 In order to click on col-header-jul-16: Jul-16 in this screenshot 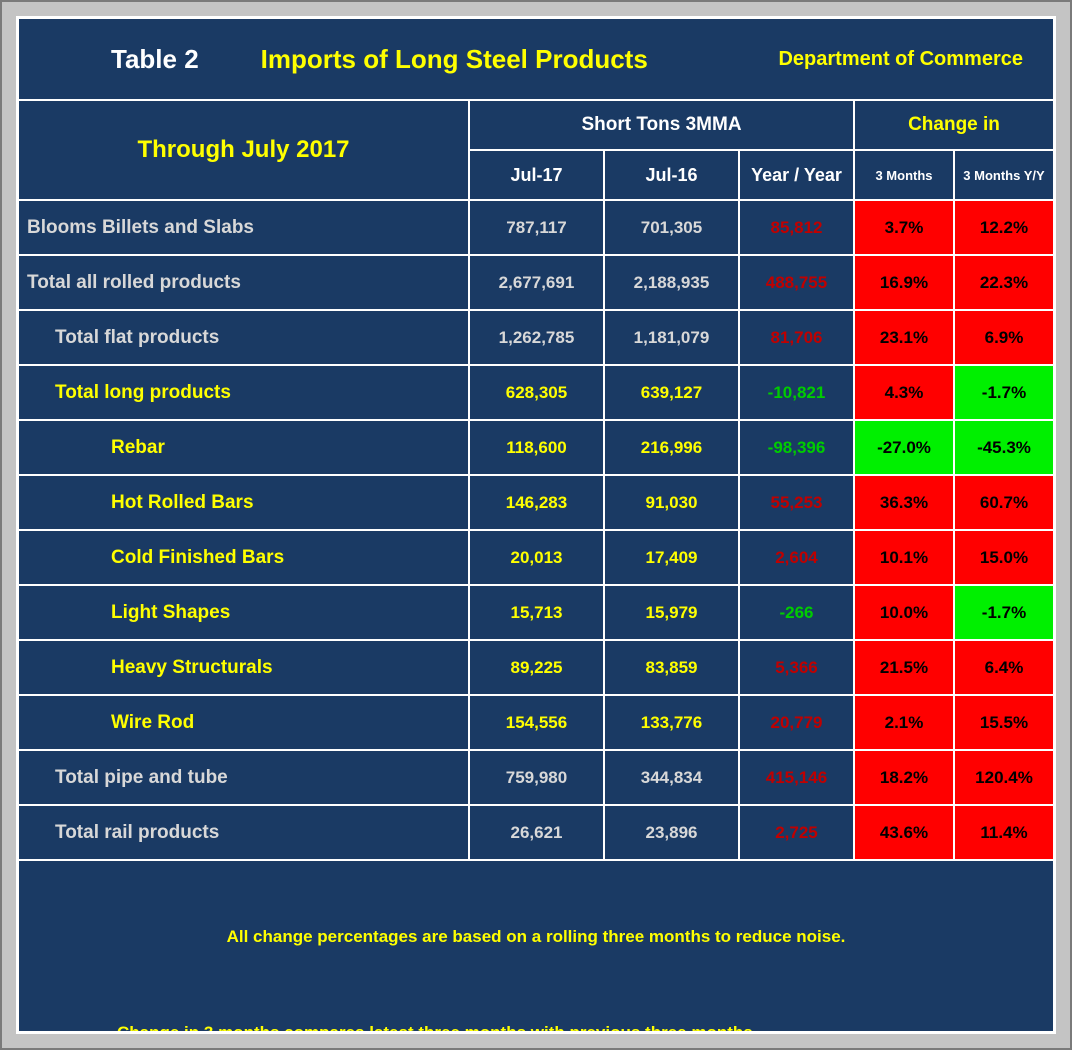, I will do `click(671, 175)`.